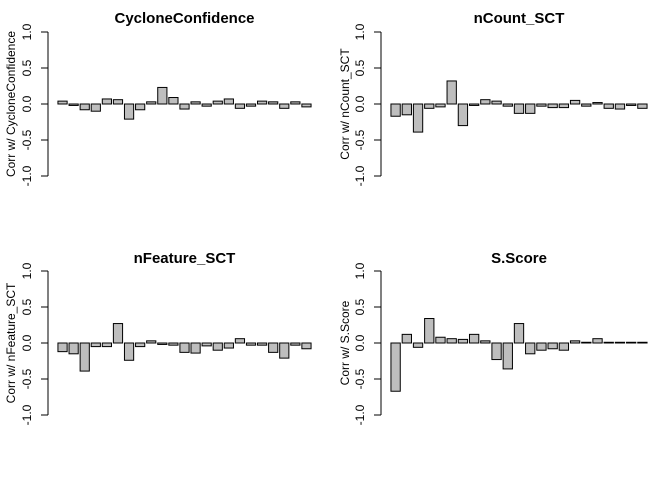 Image resolution: width=672 pixels, height=485 pixels. Describe the element at coordinates (519, 18) in the screenshot. I see `chart-title: nCount_SCT` at that location.